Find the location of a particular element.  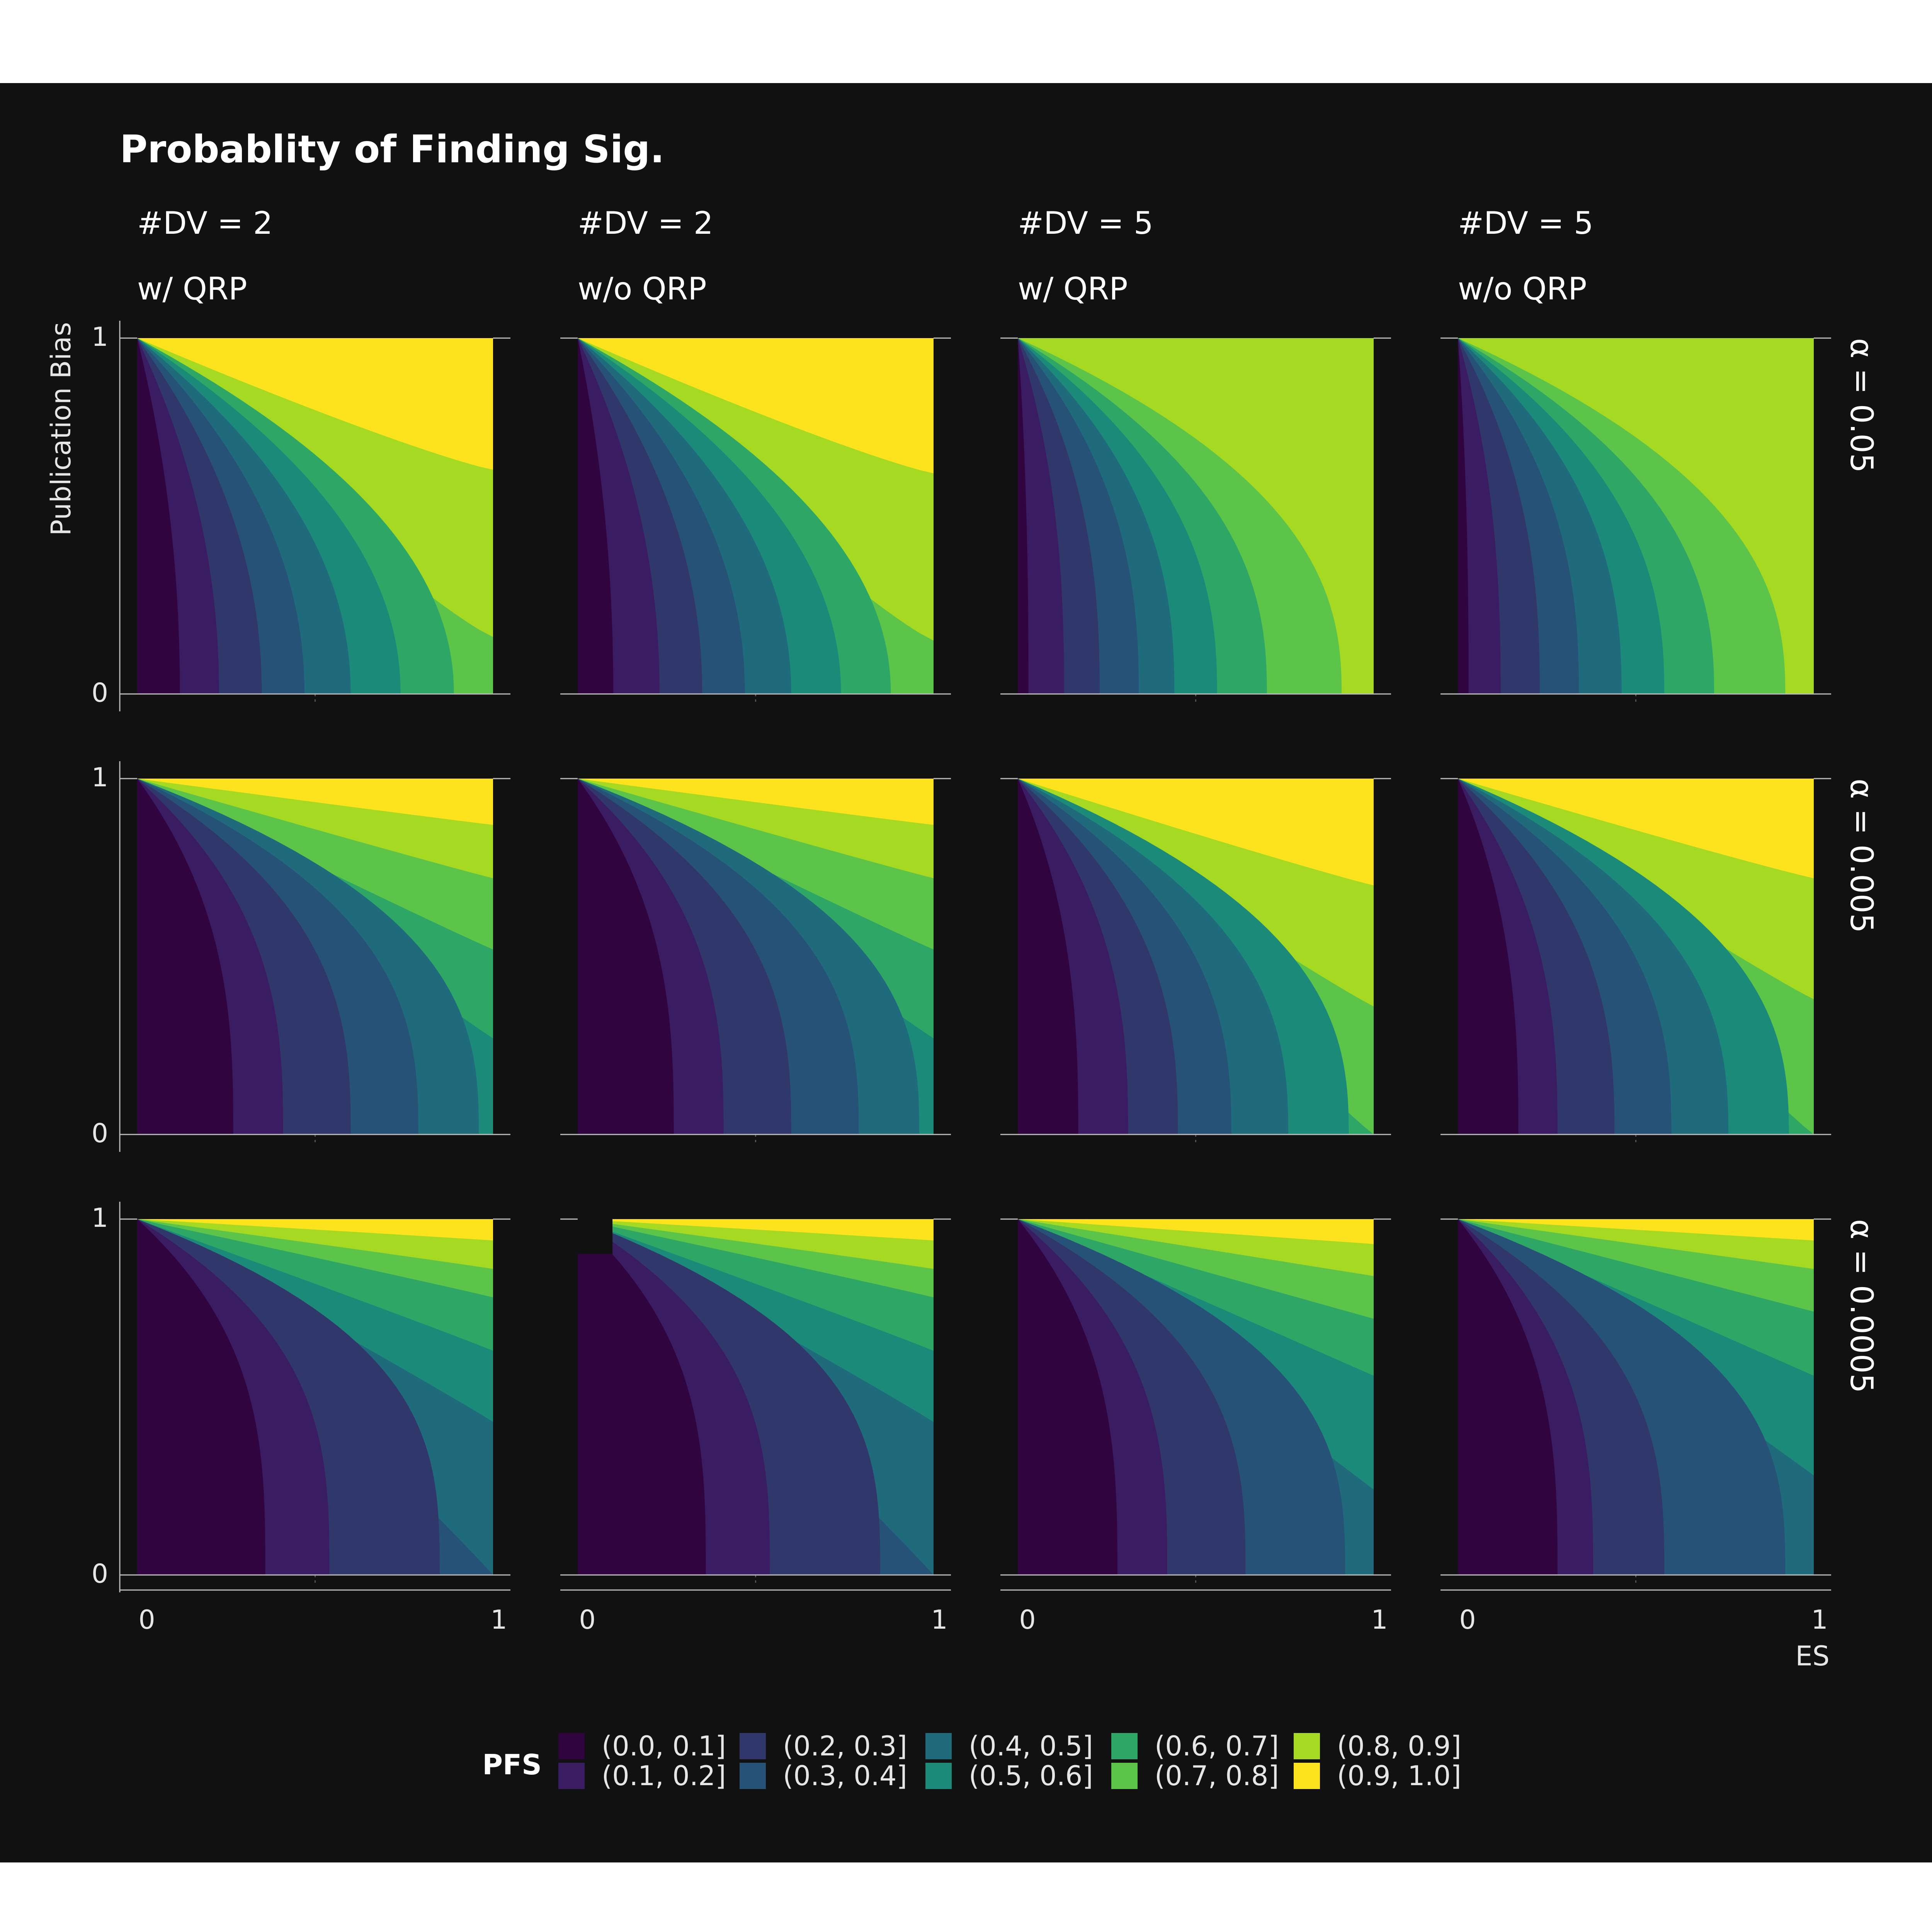

x-axis-label: ES is located at coordinates (1813, 1656).